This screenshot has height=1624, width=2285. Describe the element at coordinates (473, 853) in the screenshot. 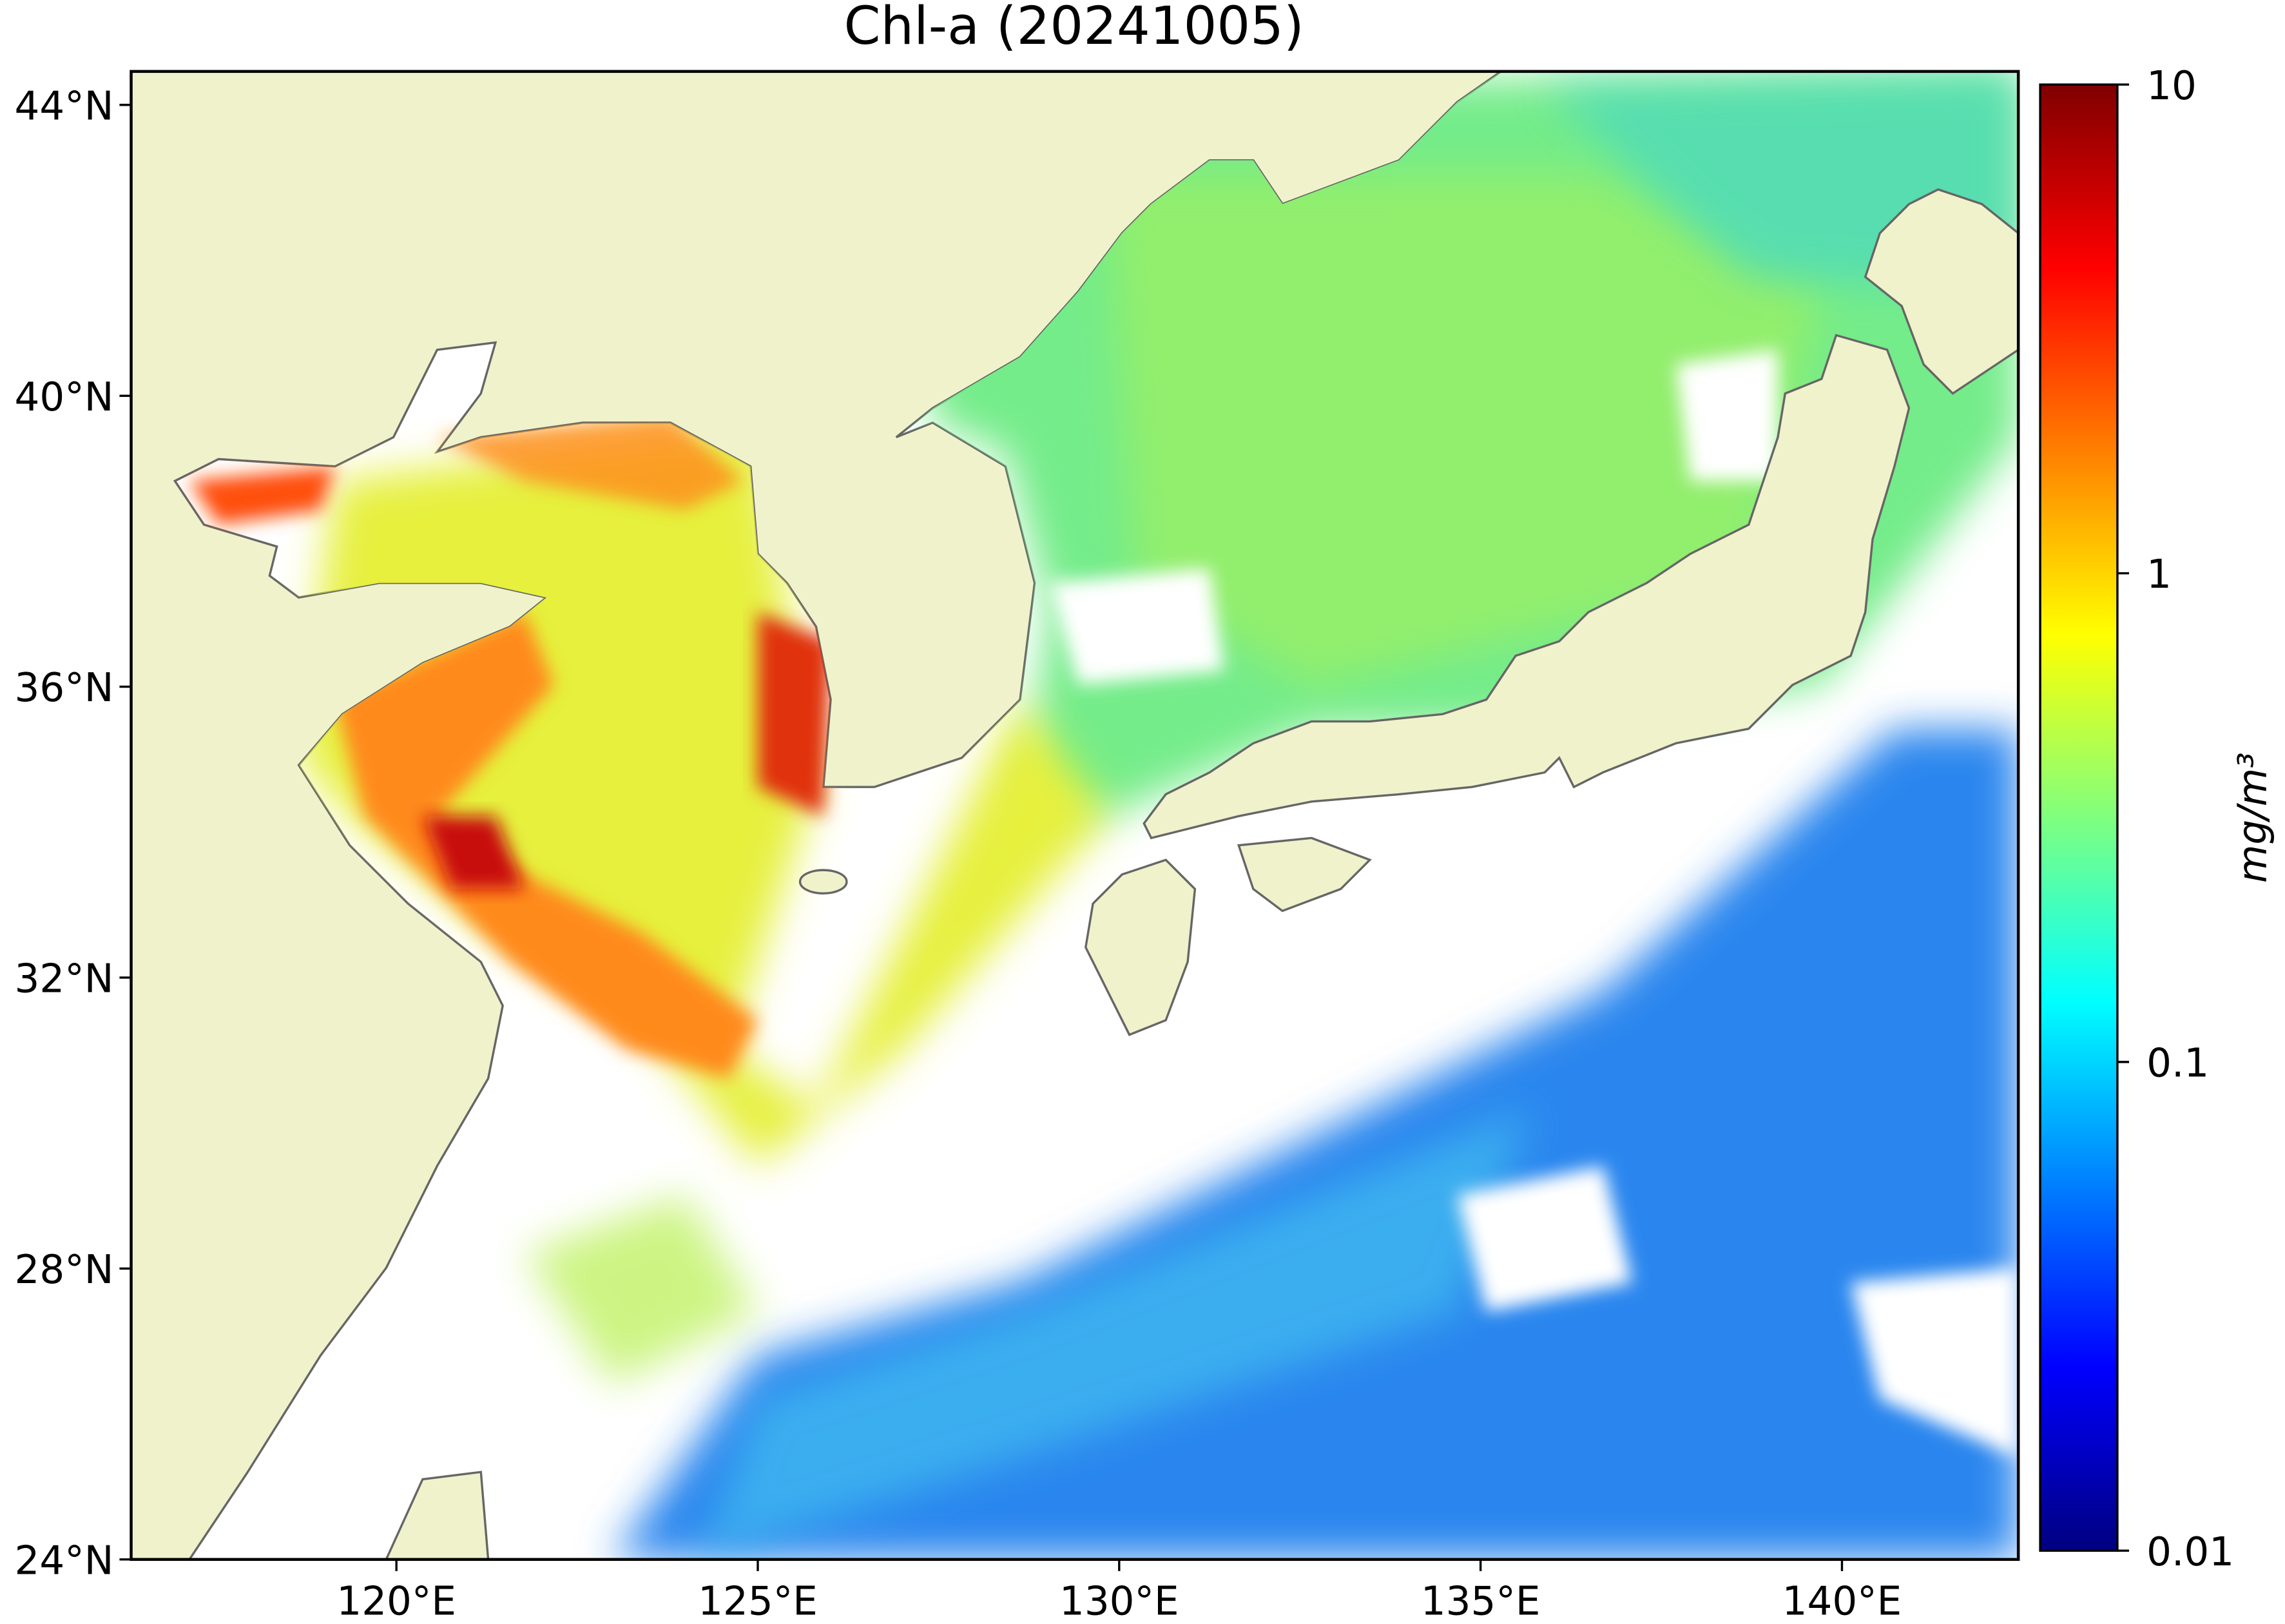

I see `coastal-high` at that location.